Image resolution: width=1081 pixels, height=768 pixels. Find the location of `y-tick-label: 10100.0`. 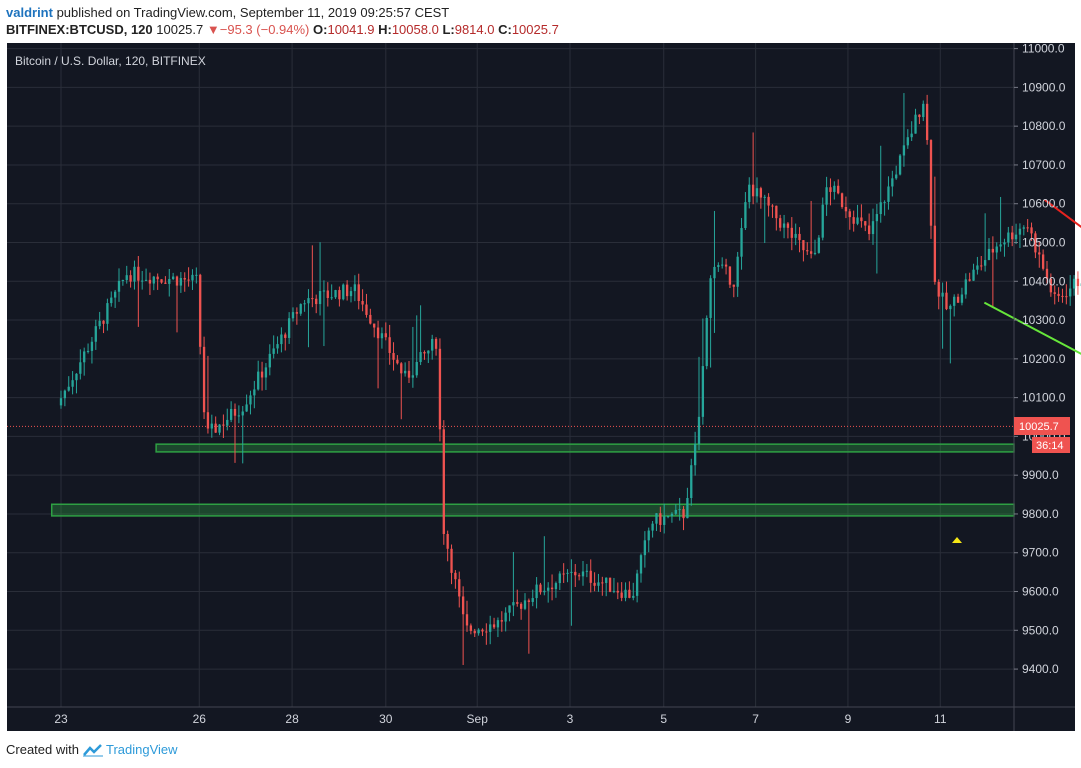

y-tick-label: 10100.0 is located at coordinates (1044, 398).